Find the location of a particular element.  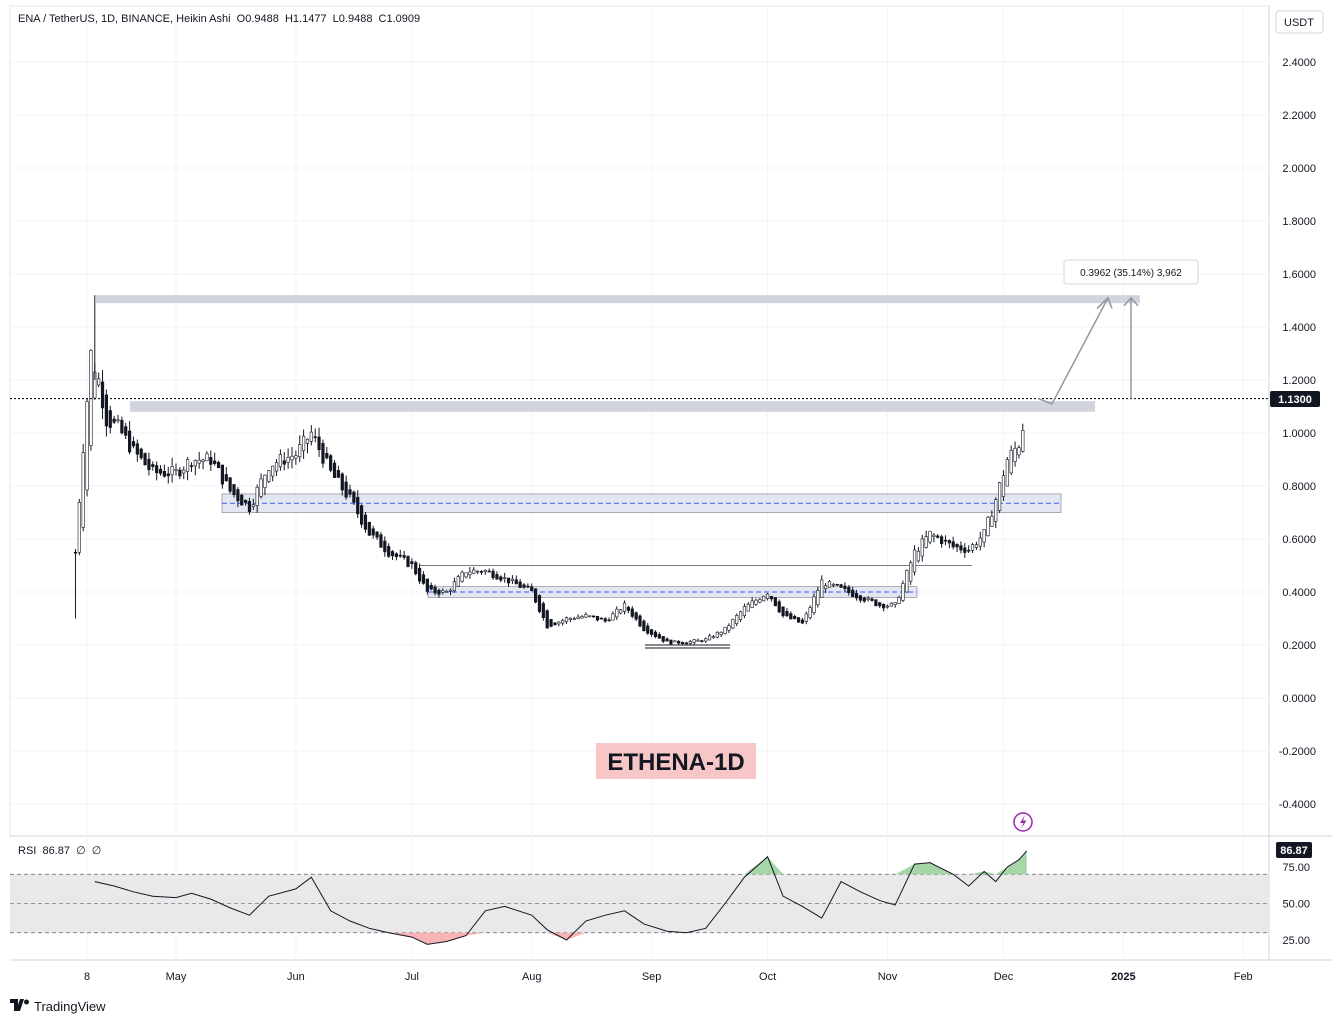

y-tick-label: 1.4000 is located at coordinates (1299, 328).